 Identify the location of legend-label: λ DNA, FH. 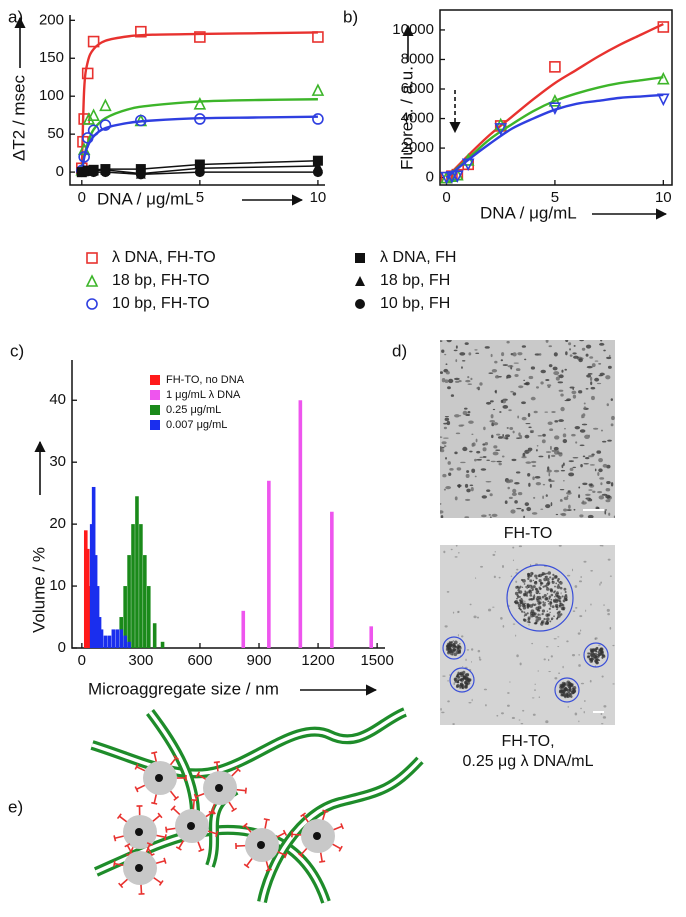
(418, 257).